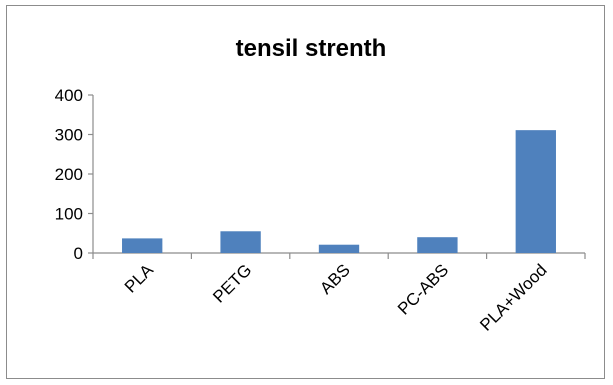  Describe the element at coordinates (69, 174) in the screenshot. I see `y-tick-label: 200` at that location.